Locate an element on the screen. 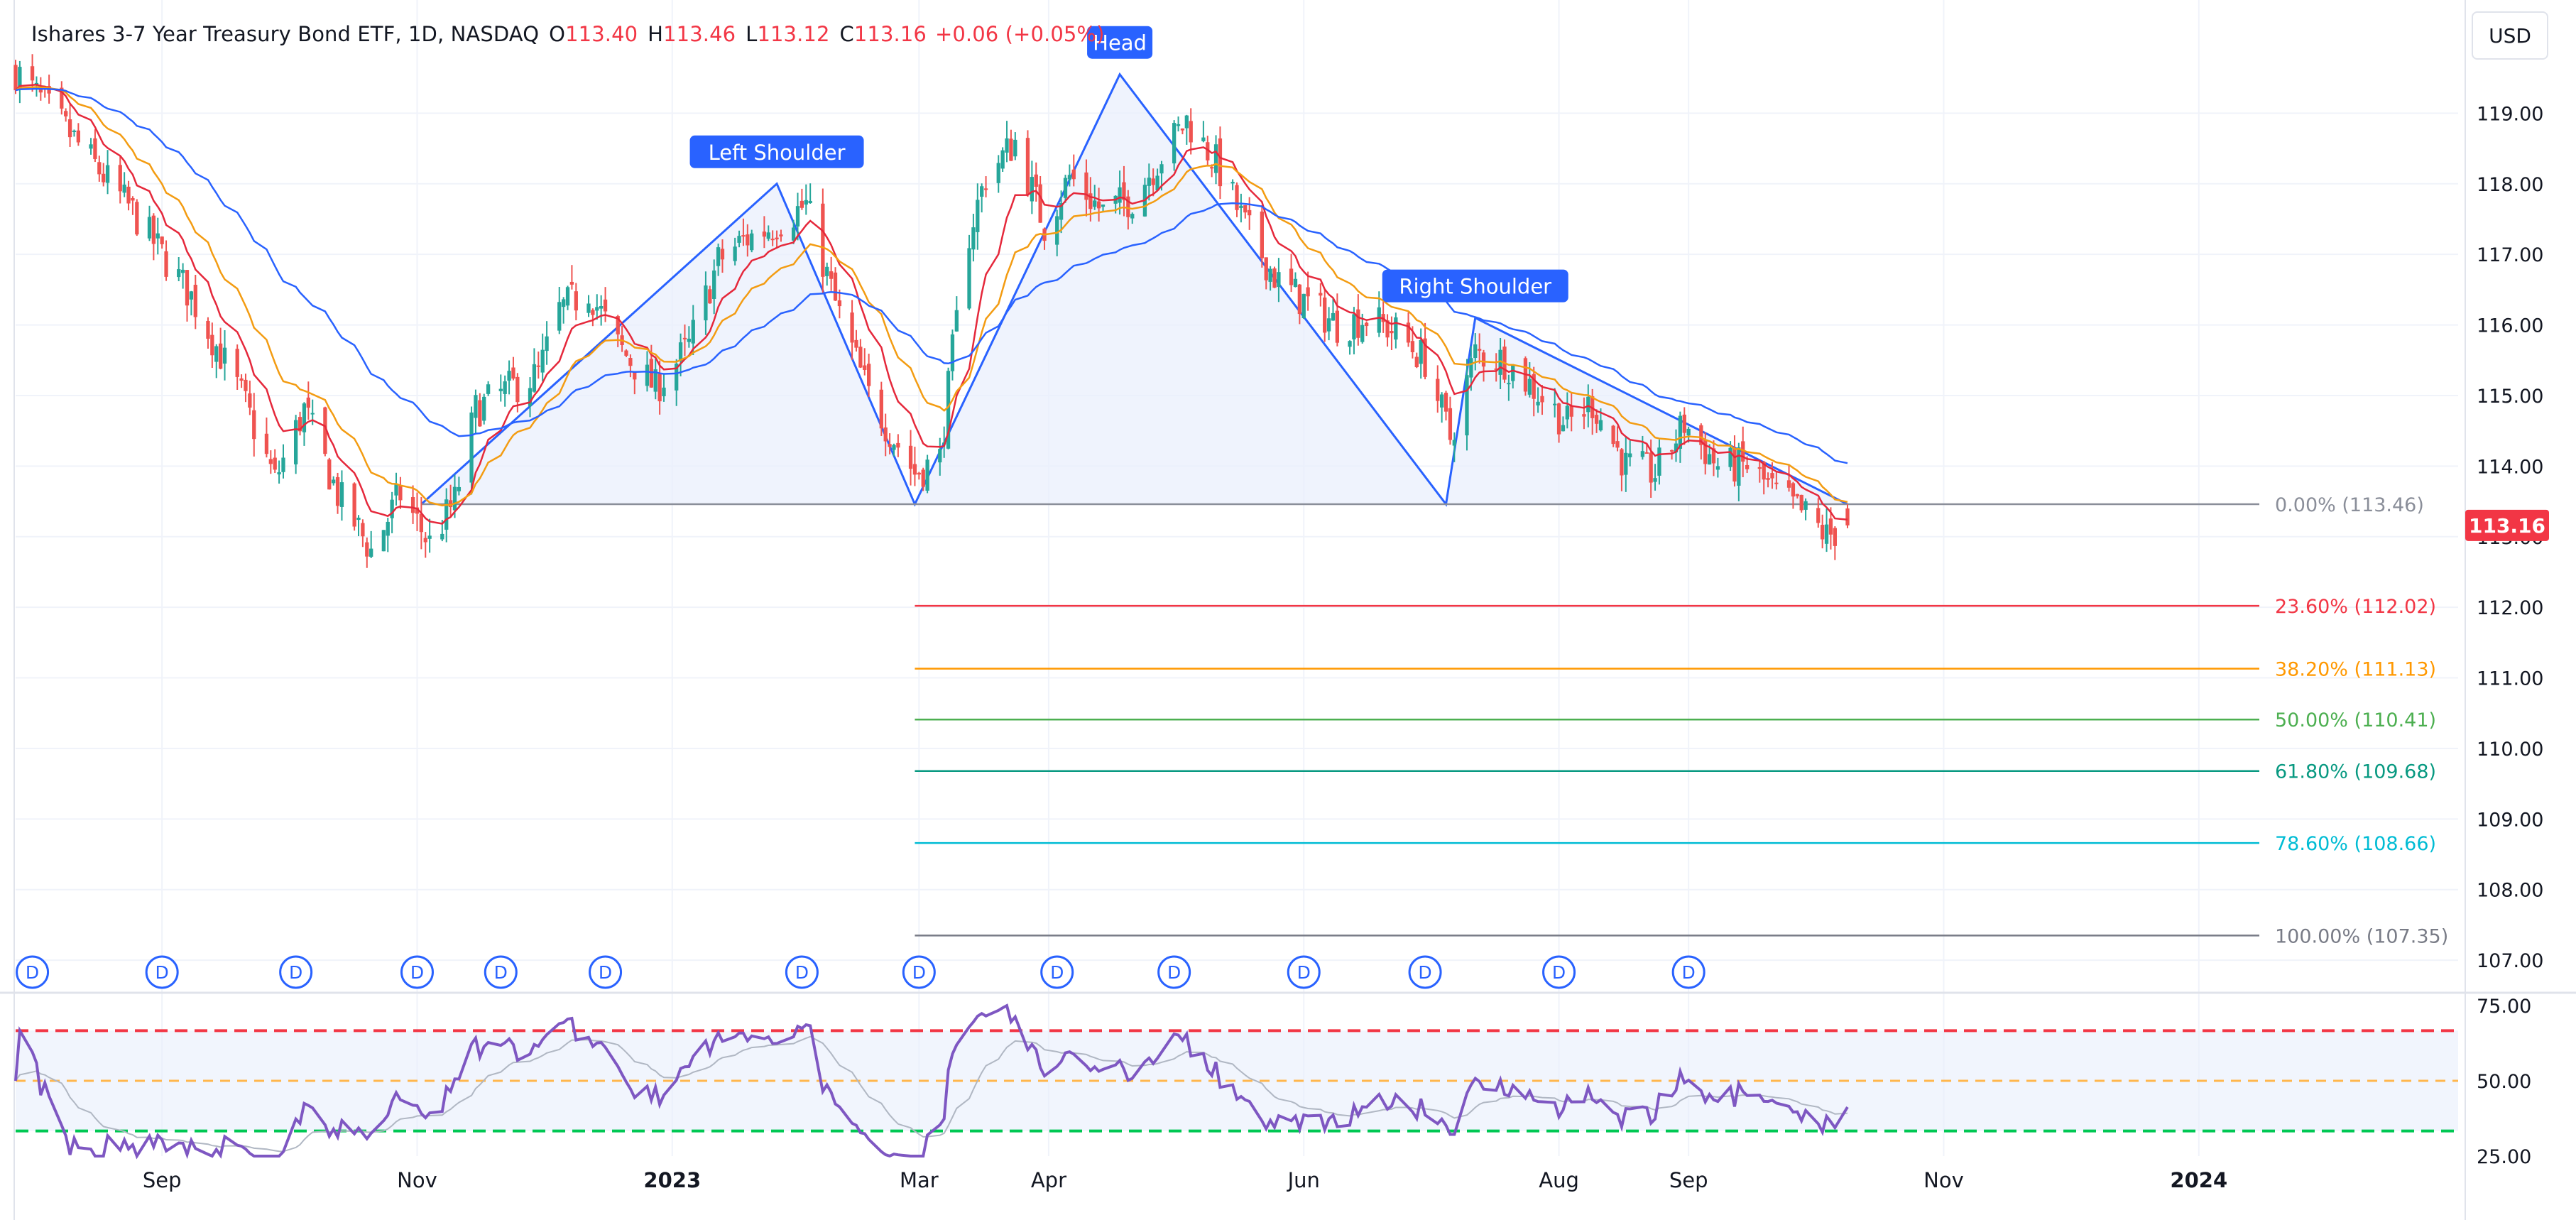 Image resolution: width=2576 pixels, height=1220 pixels. last-price-badge: 113.16 is located at coordinates (2507, 525).